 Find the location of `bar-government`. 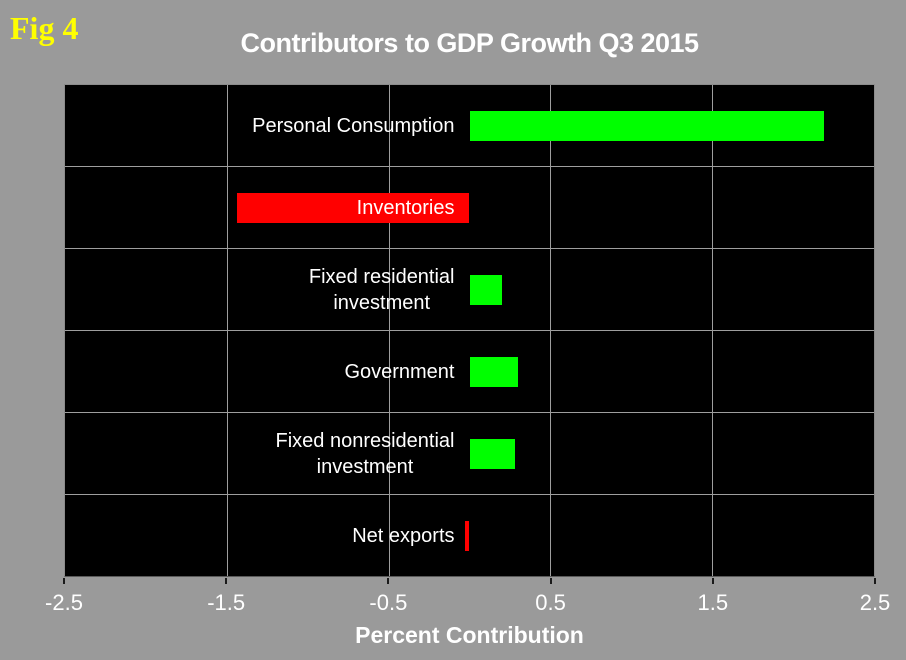

bar-government is located at coordinates (494, 371).